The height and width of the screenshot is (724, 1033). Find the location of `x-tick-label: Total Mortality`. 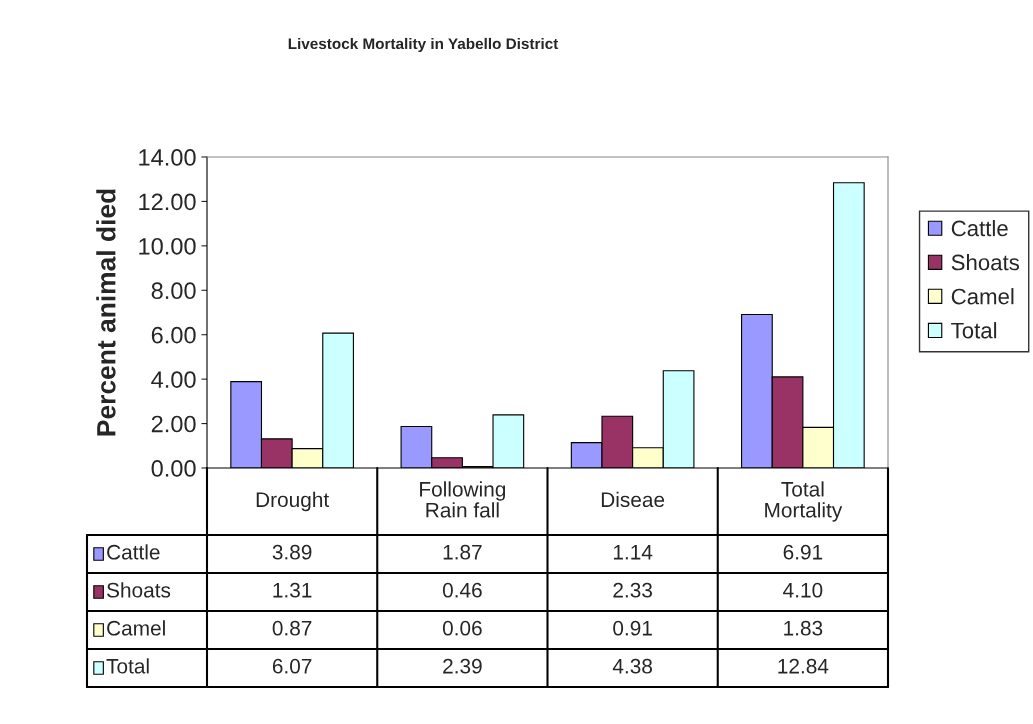

x-tick-label: Total Mortality is located at coordinates (804, 501).